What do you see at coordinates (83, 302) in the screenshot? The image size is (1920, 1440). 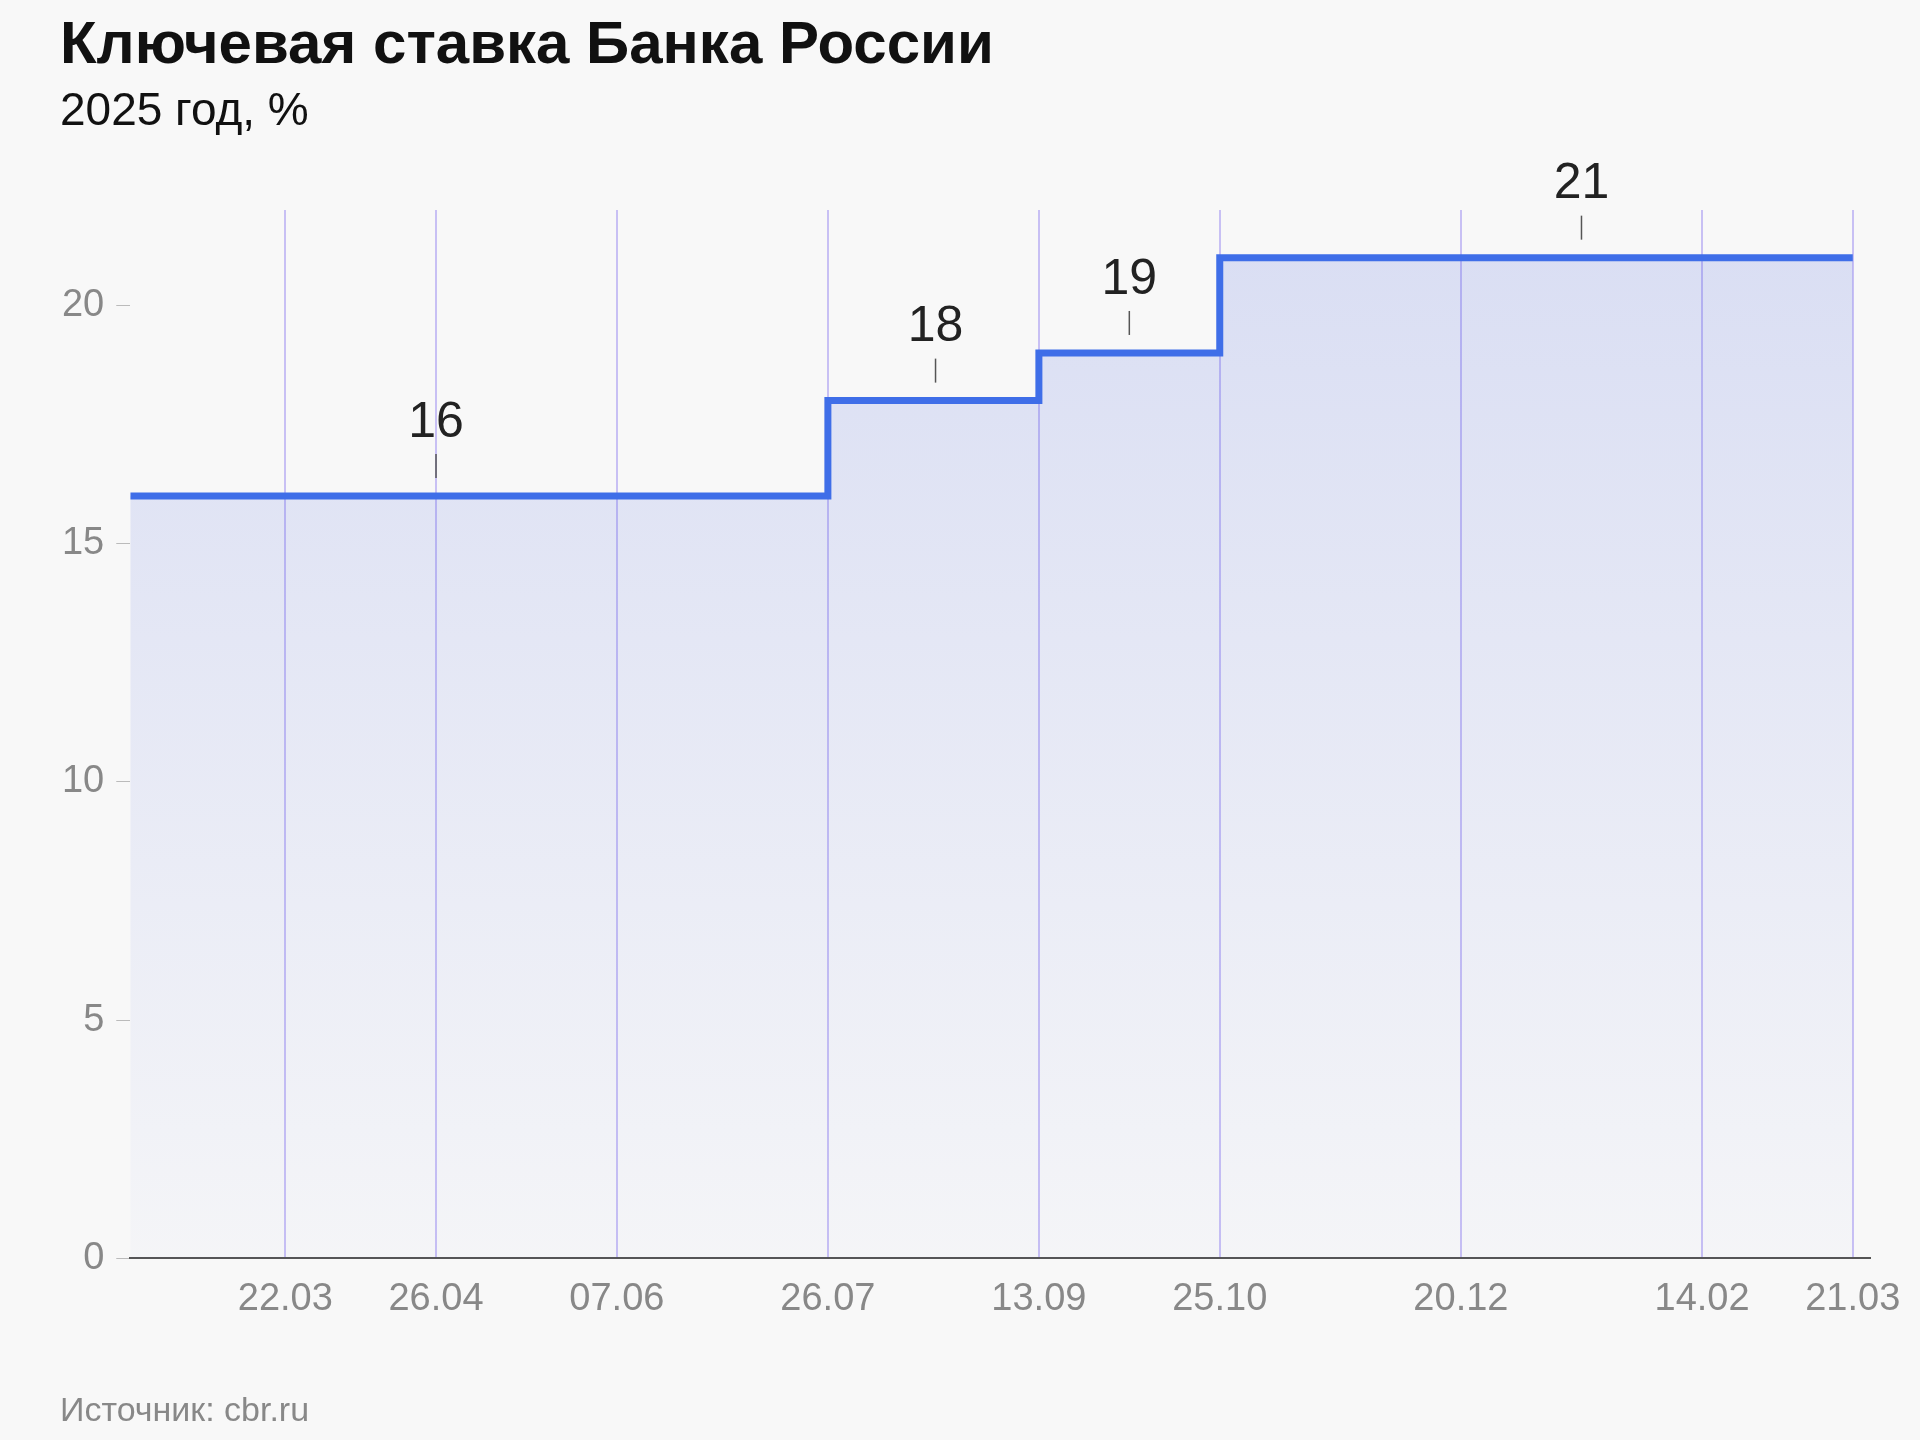 I see `y-tick-label: 20` at bounding box center [83, 302].